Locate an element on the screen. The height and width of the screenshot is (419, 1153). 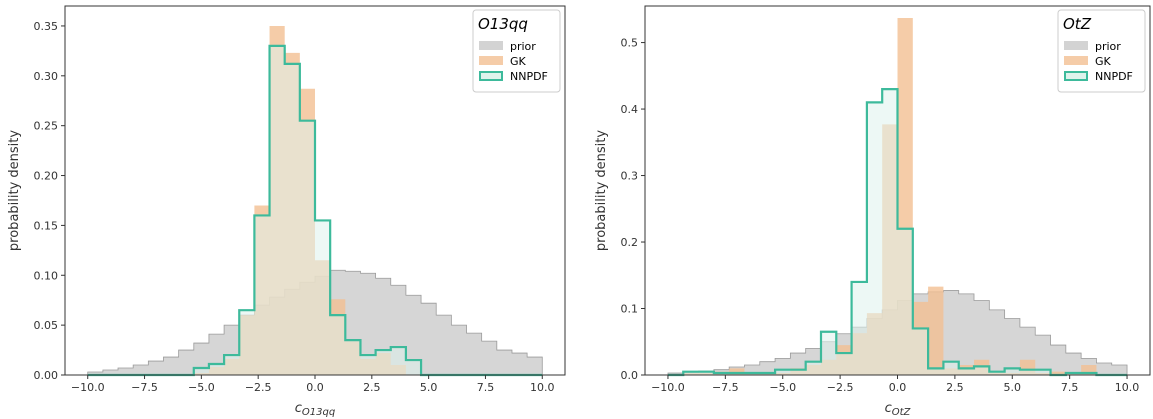
y-tick-label: 0.2 is located at coordinates (630, 242).